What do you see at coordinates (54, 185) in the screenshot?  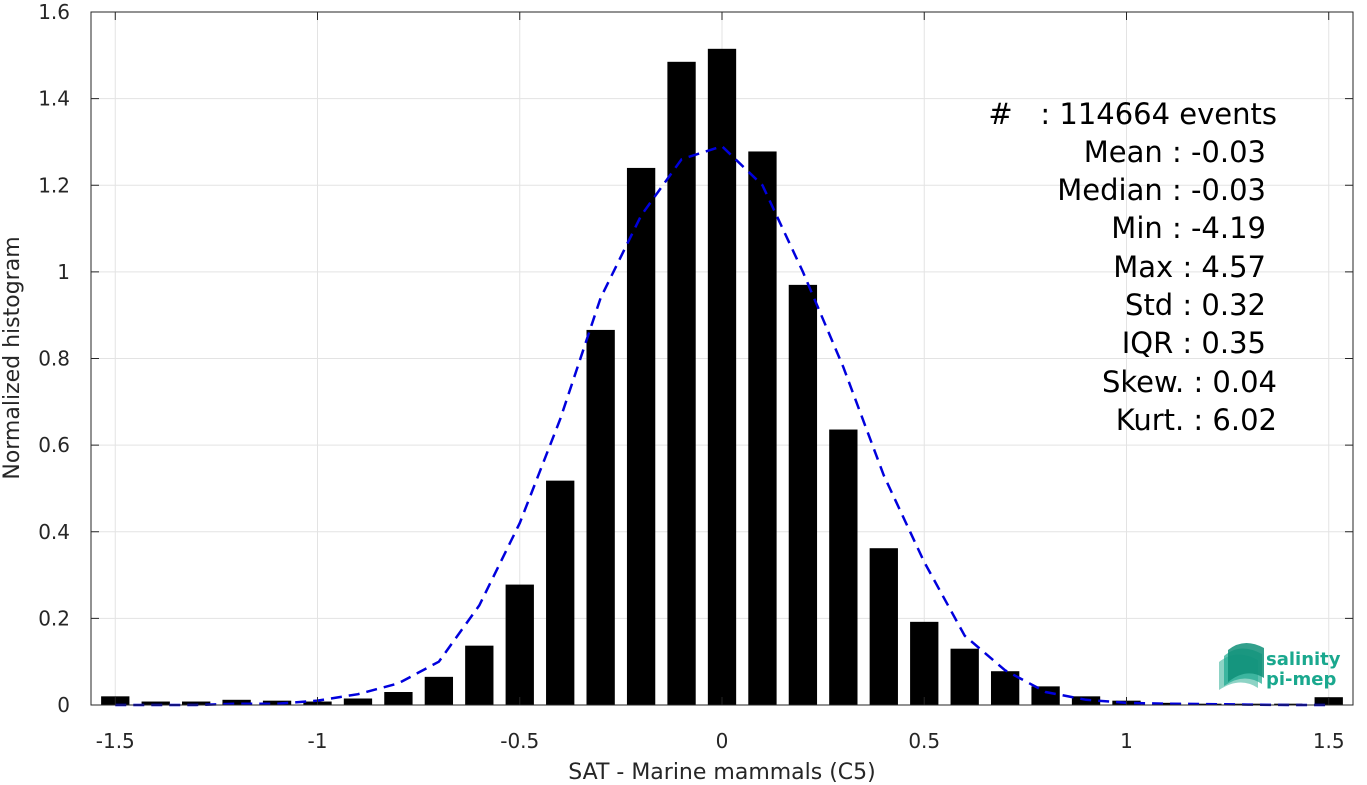 I see `y-tick-label: 1.2` at bounding box center [54, 185].